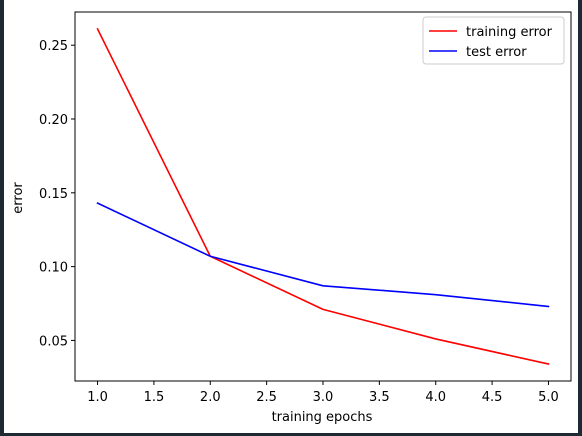 This screenshot has width=582, height=436. Describe the element at coordinates (323, 397) in the screenshot. I see `x-tick-label: 3.0` at that location.